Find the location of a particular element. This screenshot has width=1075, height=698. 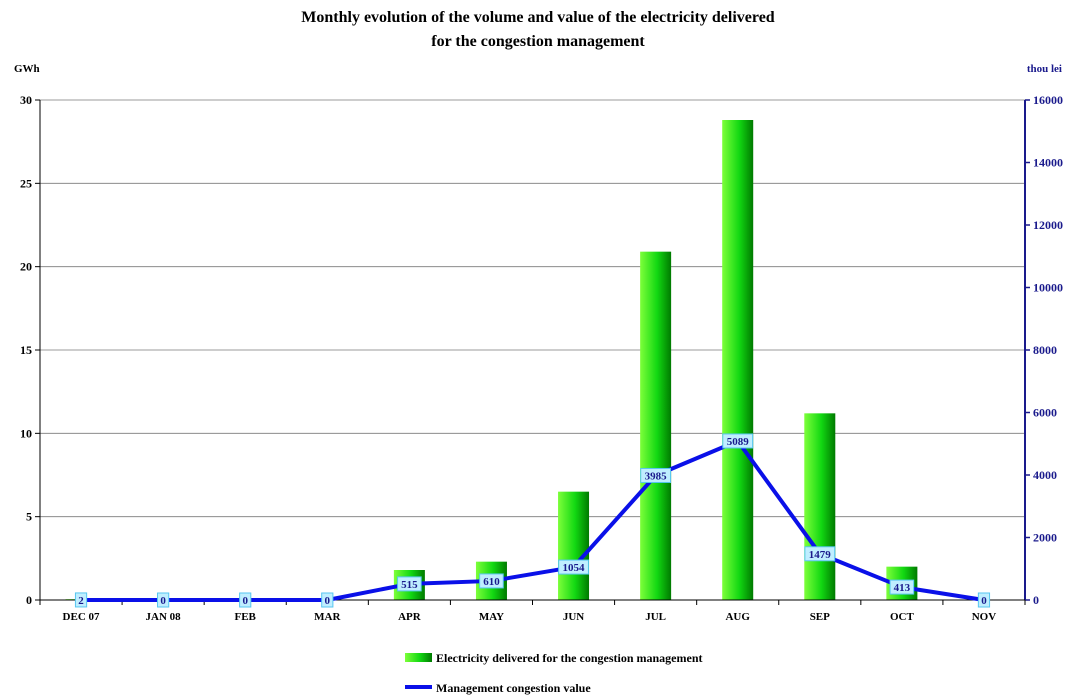

left-axis-unit: GWh is located at coordinates (27, 69).